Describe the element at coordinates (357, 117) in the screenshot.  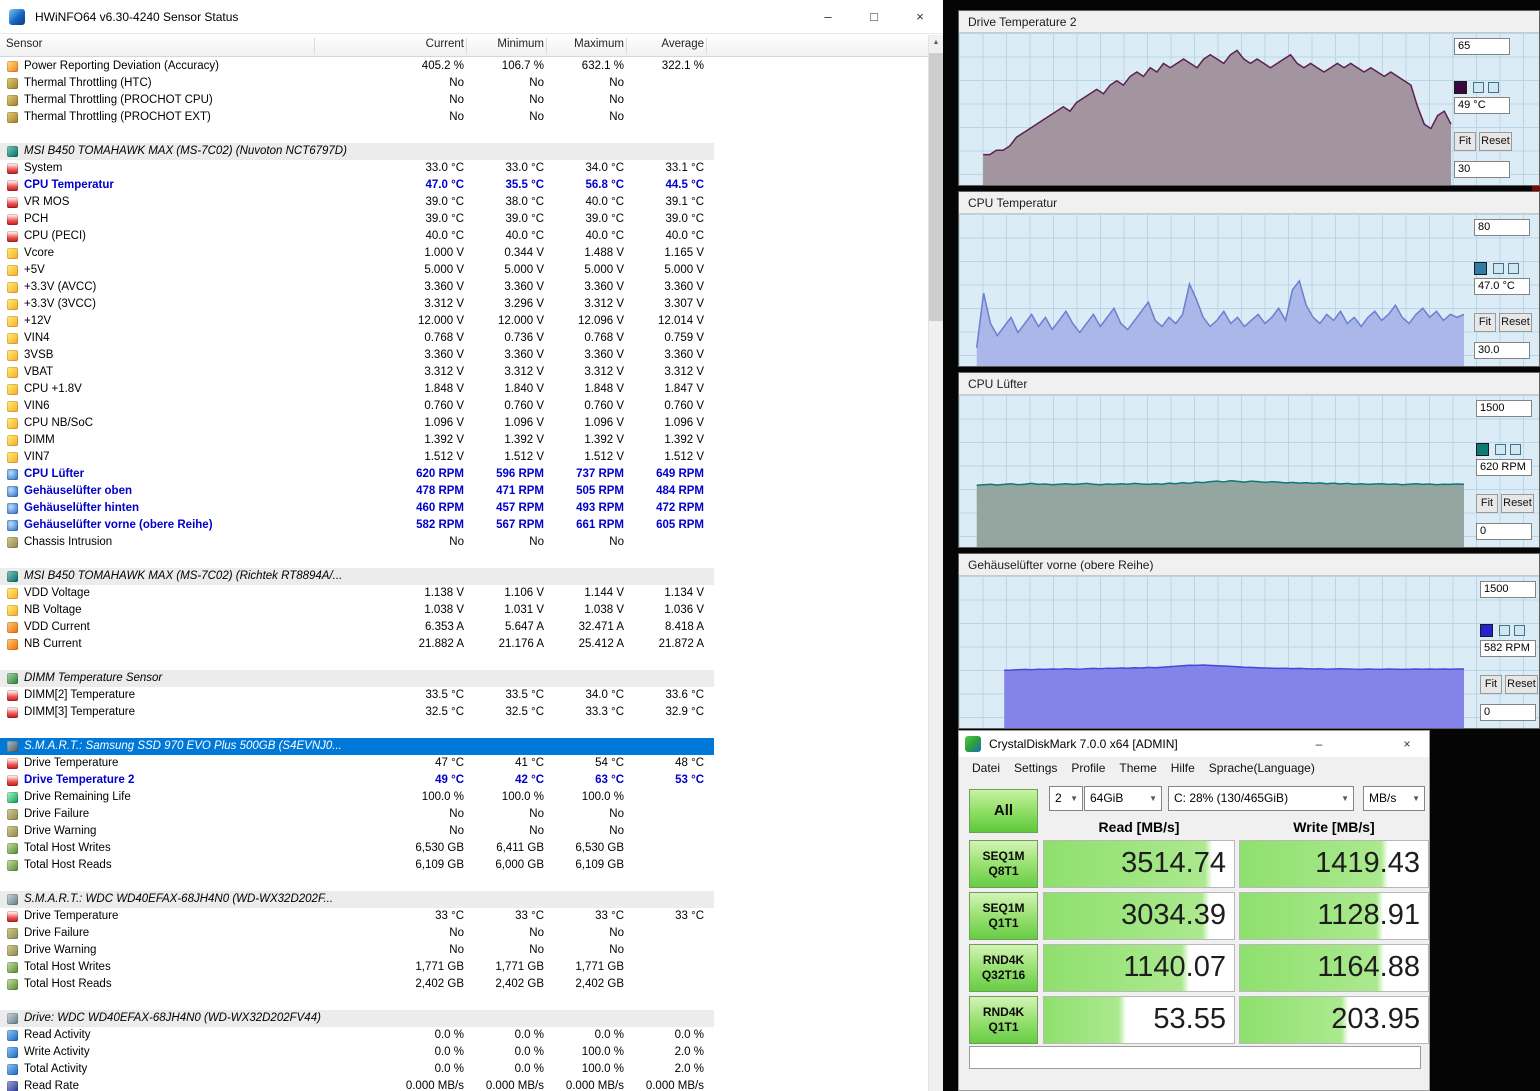
I see `sensor-row: Thermal Throttling (PROCHOT EXT) No No No` at that location.